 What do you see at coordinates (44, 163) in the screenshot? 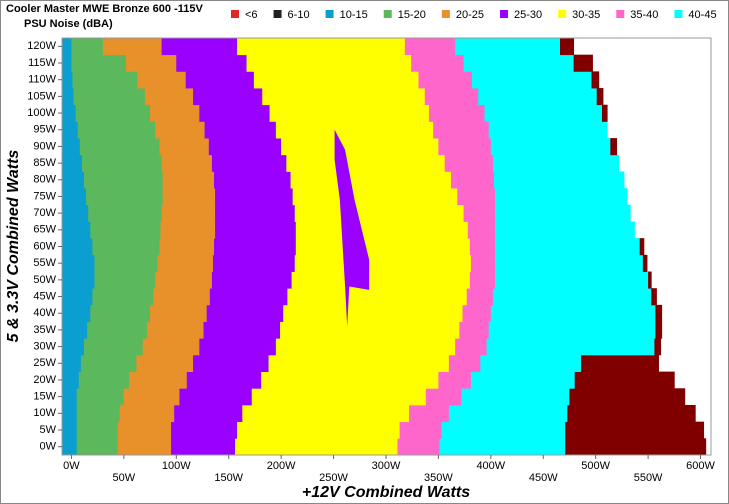
I see `y-tick-label: 85W` at bounding box center [44, 163].